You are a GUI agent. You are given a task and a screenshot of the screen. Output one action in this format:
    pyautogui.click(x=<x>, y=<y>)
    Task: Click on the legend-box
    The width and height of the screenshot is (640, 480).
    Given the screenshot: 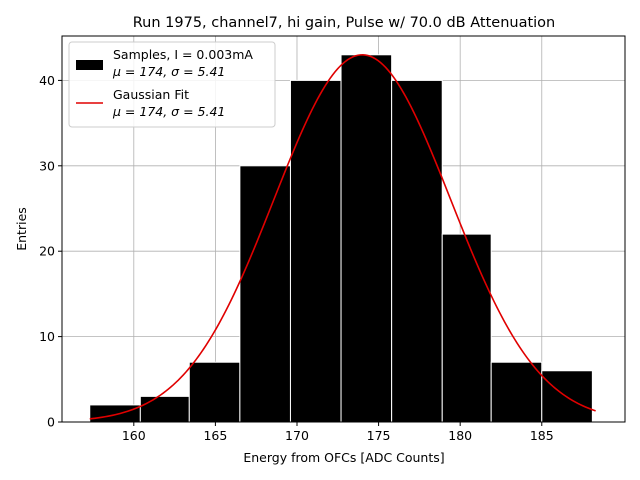 What is the action you would take?
    pyautogui.click(x=172, y=84)
    